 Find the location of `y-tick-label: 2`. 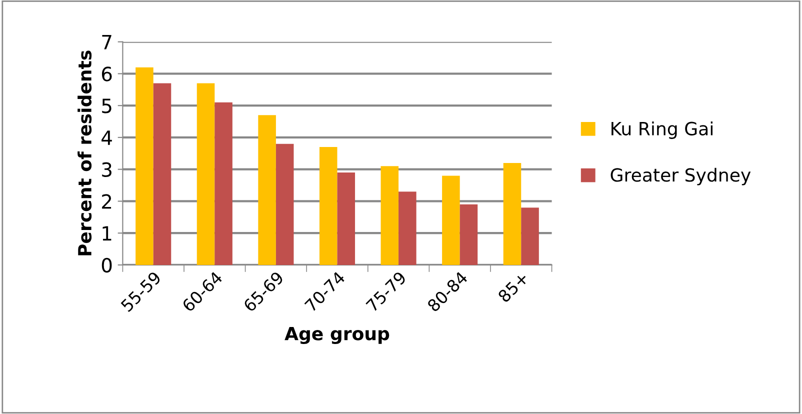

y-tick-label: 2 is located at coordinates (107, 201).